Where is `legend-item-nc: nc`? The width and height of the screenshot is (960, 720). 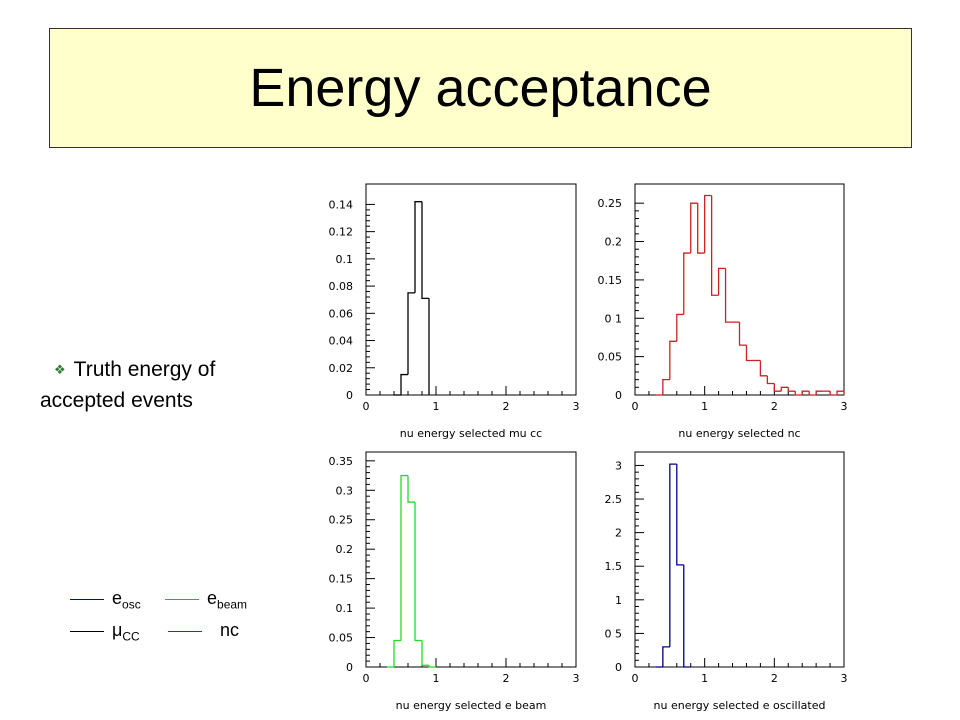
legend-item-nc: nc is located at coordinates (203, 632).